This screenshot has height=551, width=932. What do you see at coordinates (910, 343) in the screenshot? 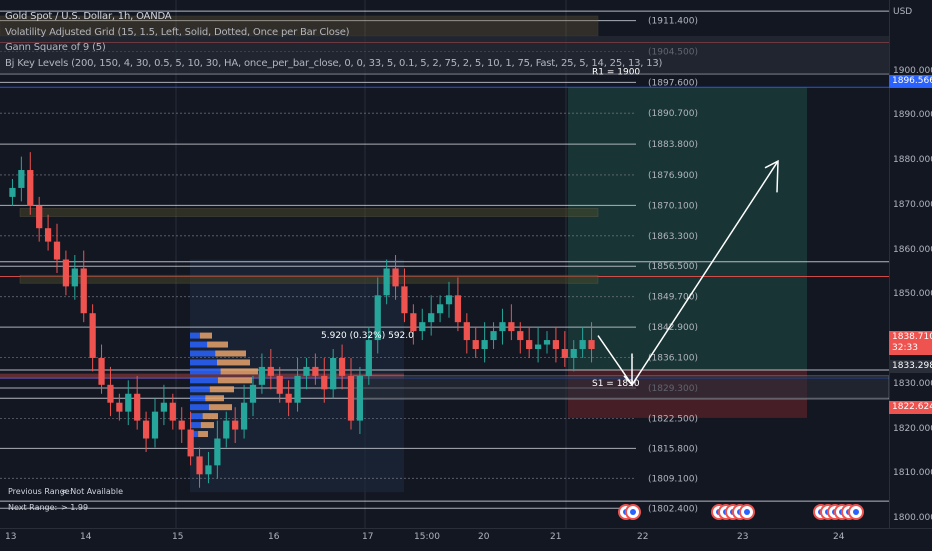
I see `current-price-tag: 1838.710 32:33` at bounding box center [910, 343].